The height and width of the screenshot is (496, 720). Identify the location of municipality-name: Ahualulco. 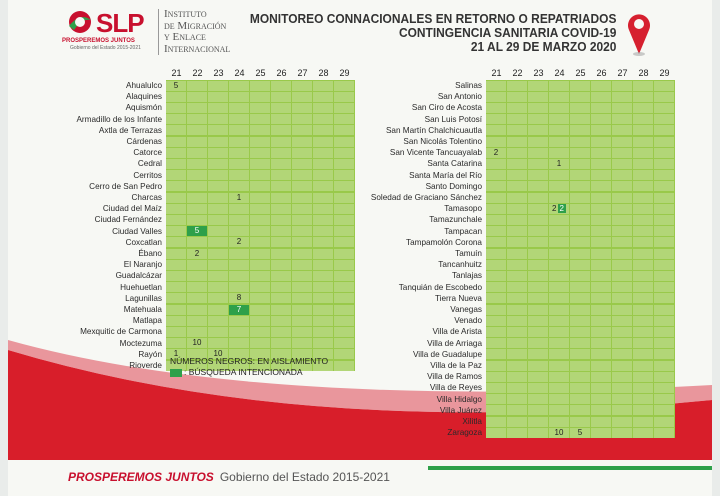
(144, 85).